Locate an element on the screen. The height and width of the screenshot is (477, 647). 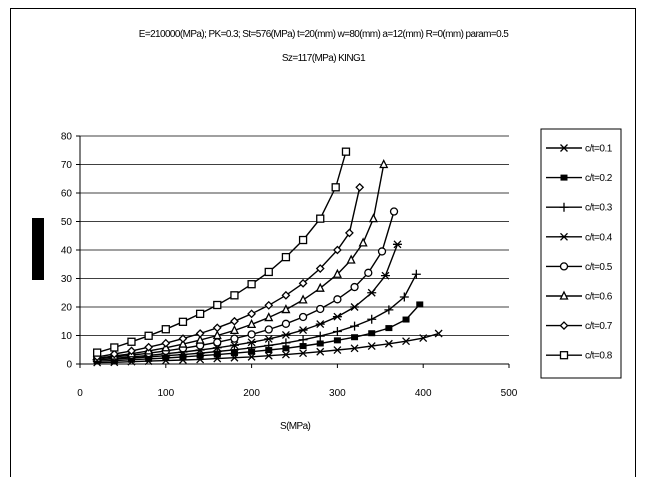
legend-box is located at coordinates (581, 253).